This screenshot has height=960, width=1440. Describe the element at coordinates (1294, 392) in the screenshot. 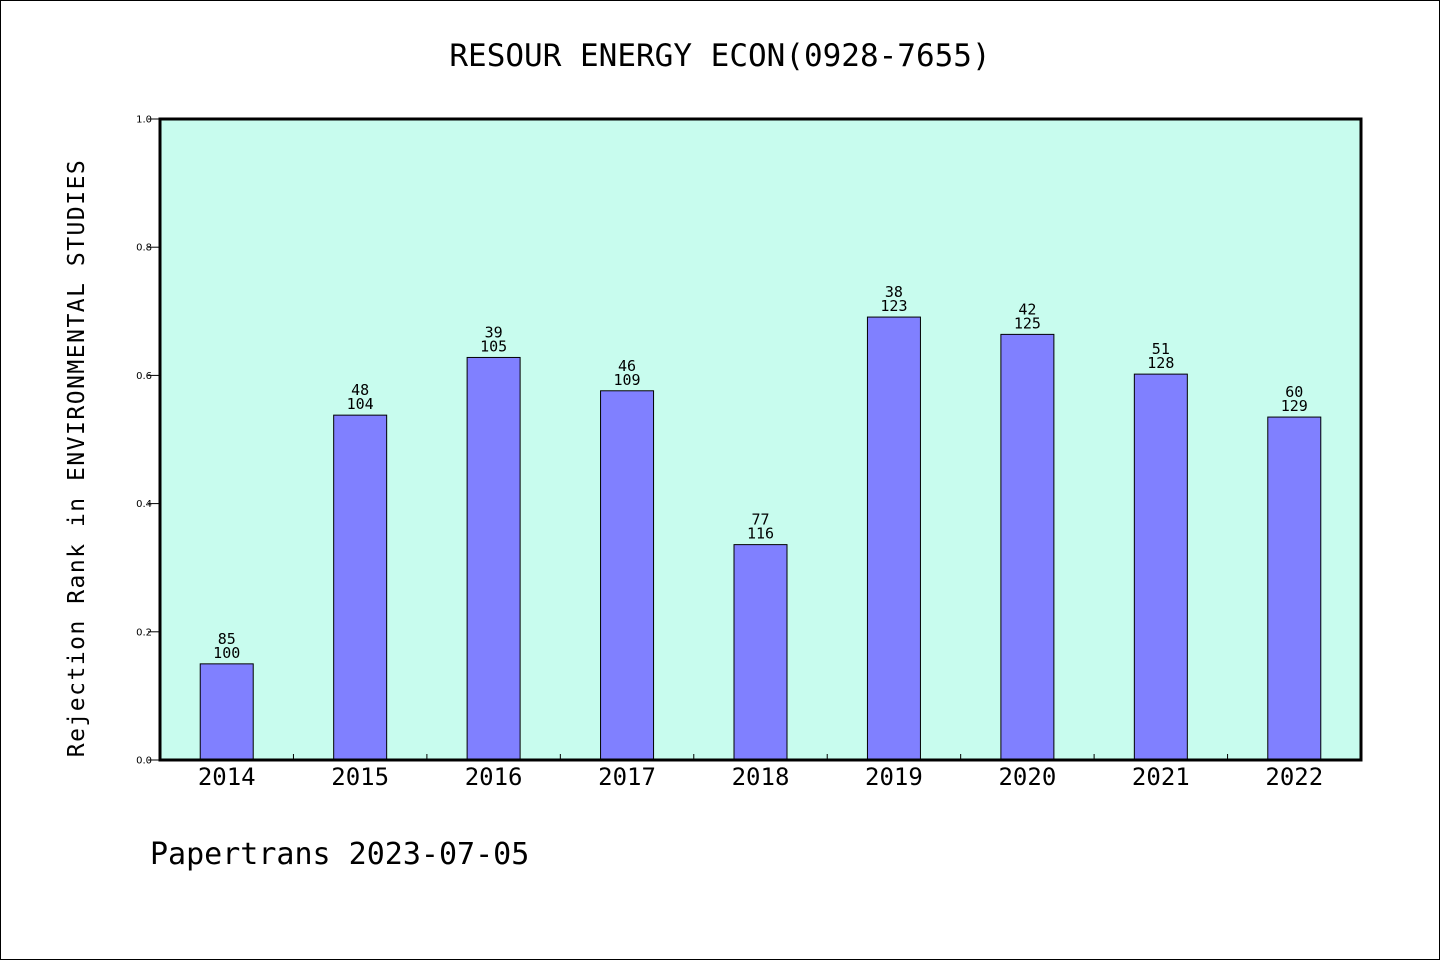

I see `bar-label-top: 60` at that location.